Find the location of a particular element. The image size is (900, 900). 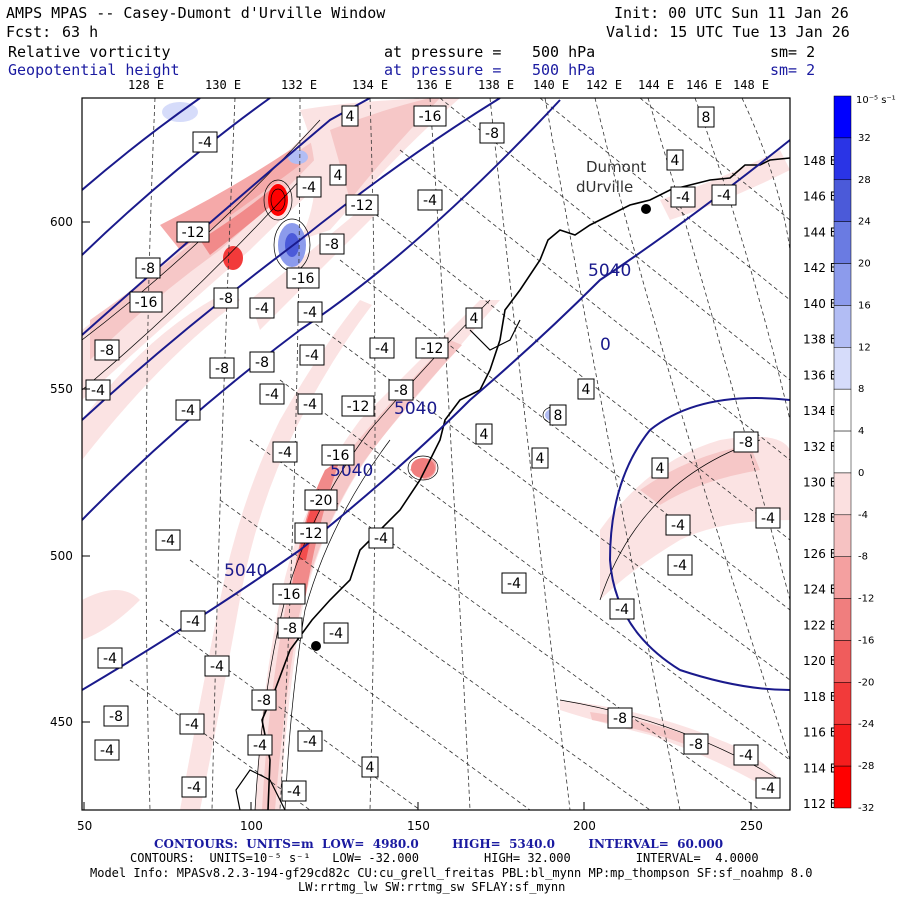

top-lon-label: 136 E is located at coordinates (434, 85).